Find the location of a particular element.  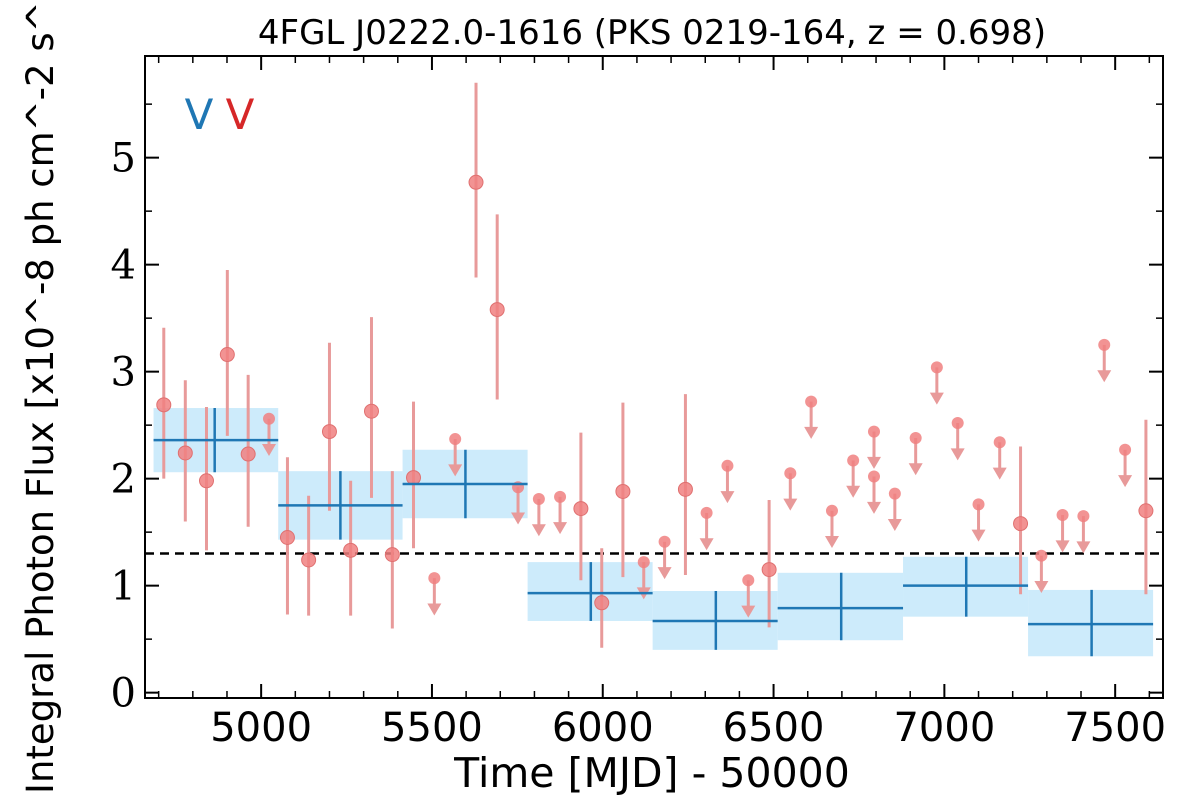

x-tick-label: 7500 is located at coordinates (1115, 728).